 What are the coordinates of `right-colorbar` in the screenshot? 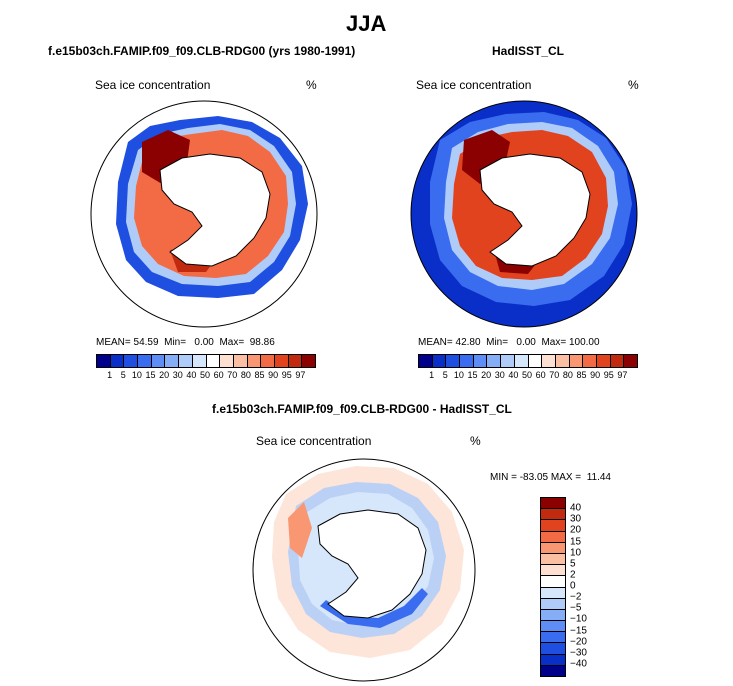 It's located at (528, 361).